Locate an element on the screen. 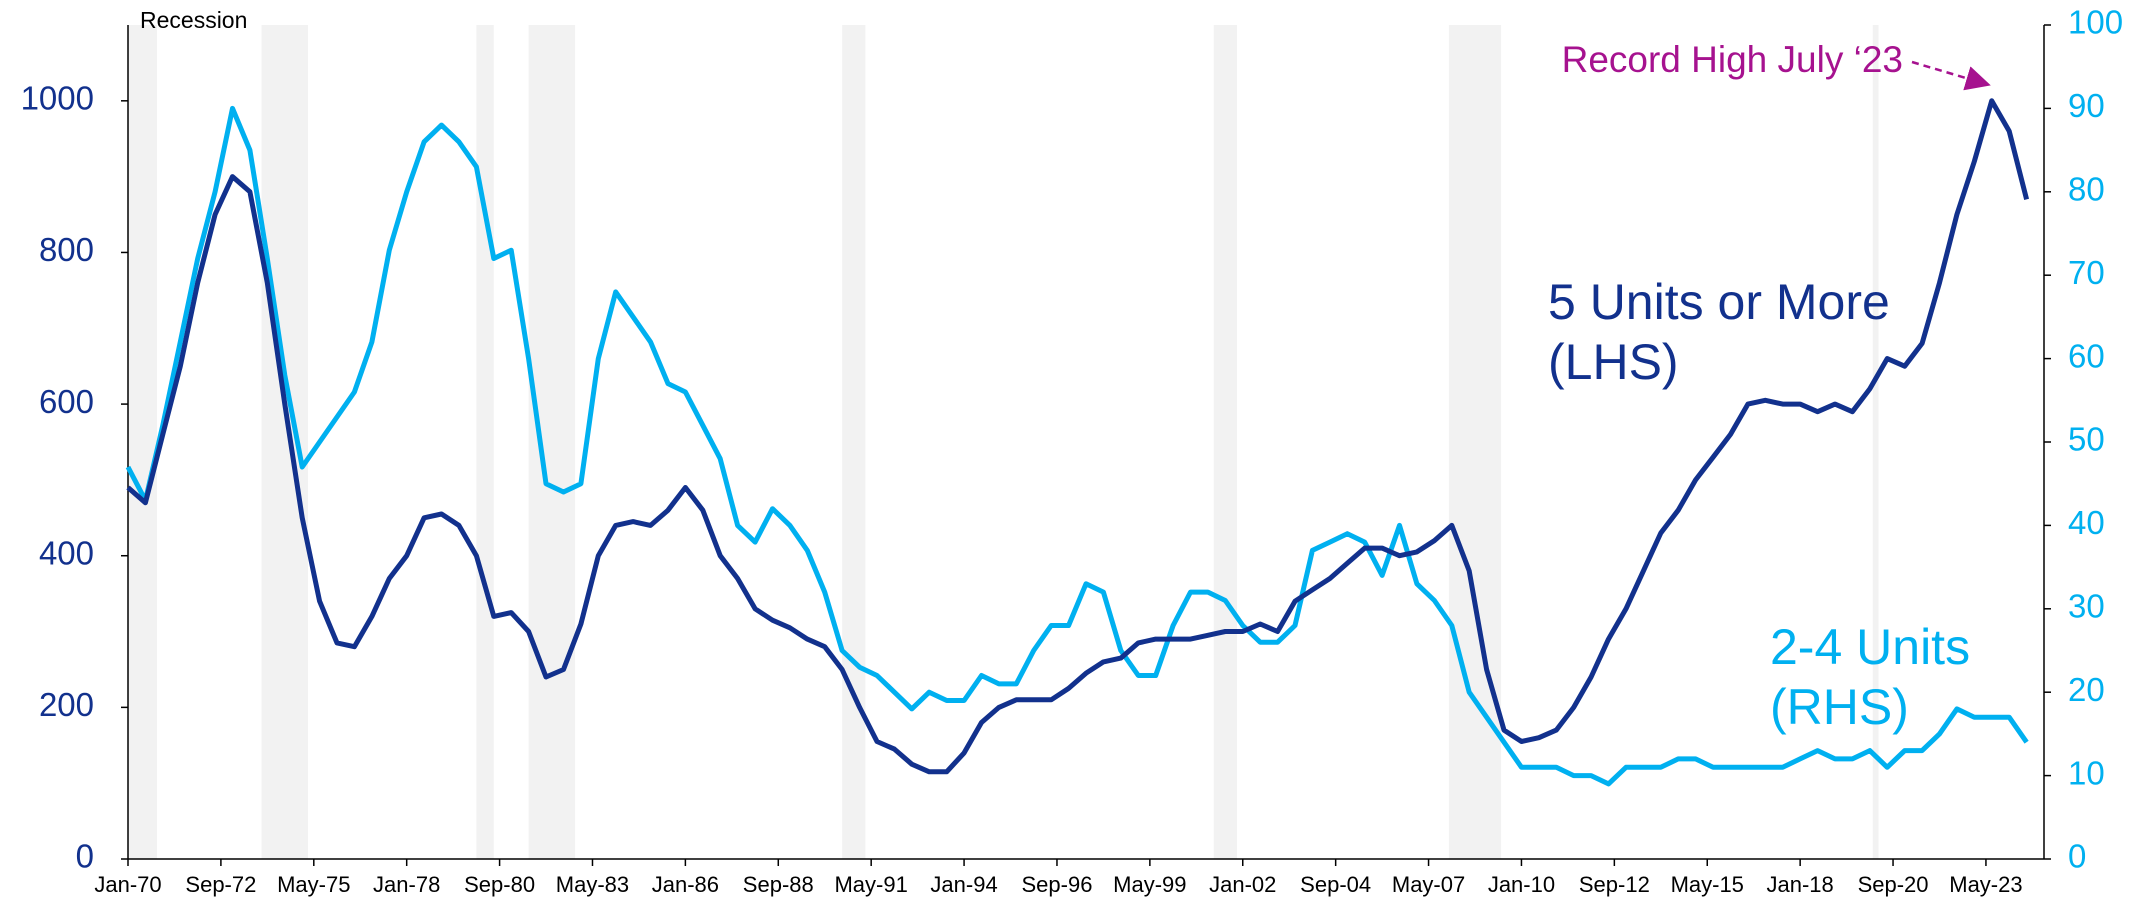  x-tick-label: Jan-18 is located at coordinates (1800, 884).